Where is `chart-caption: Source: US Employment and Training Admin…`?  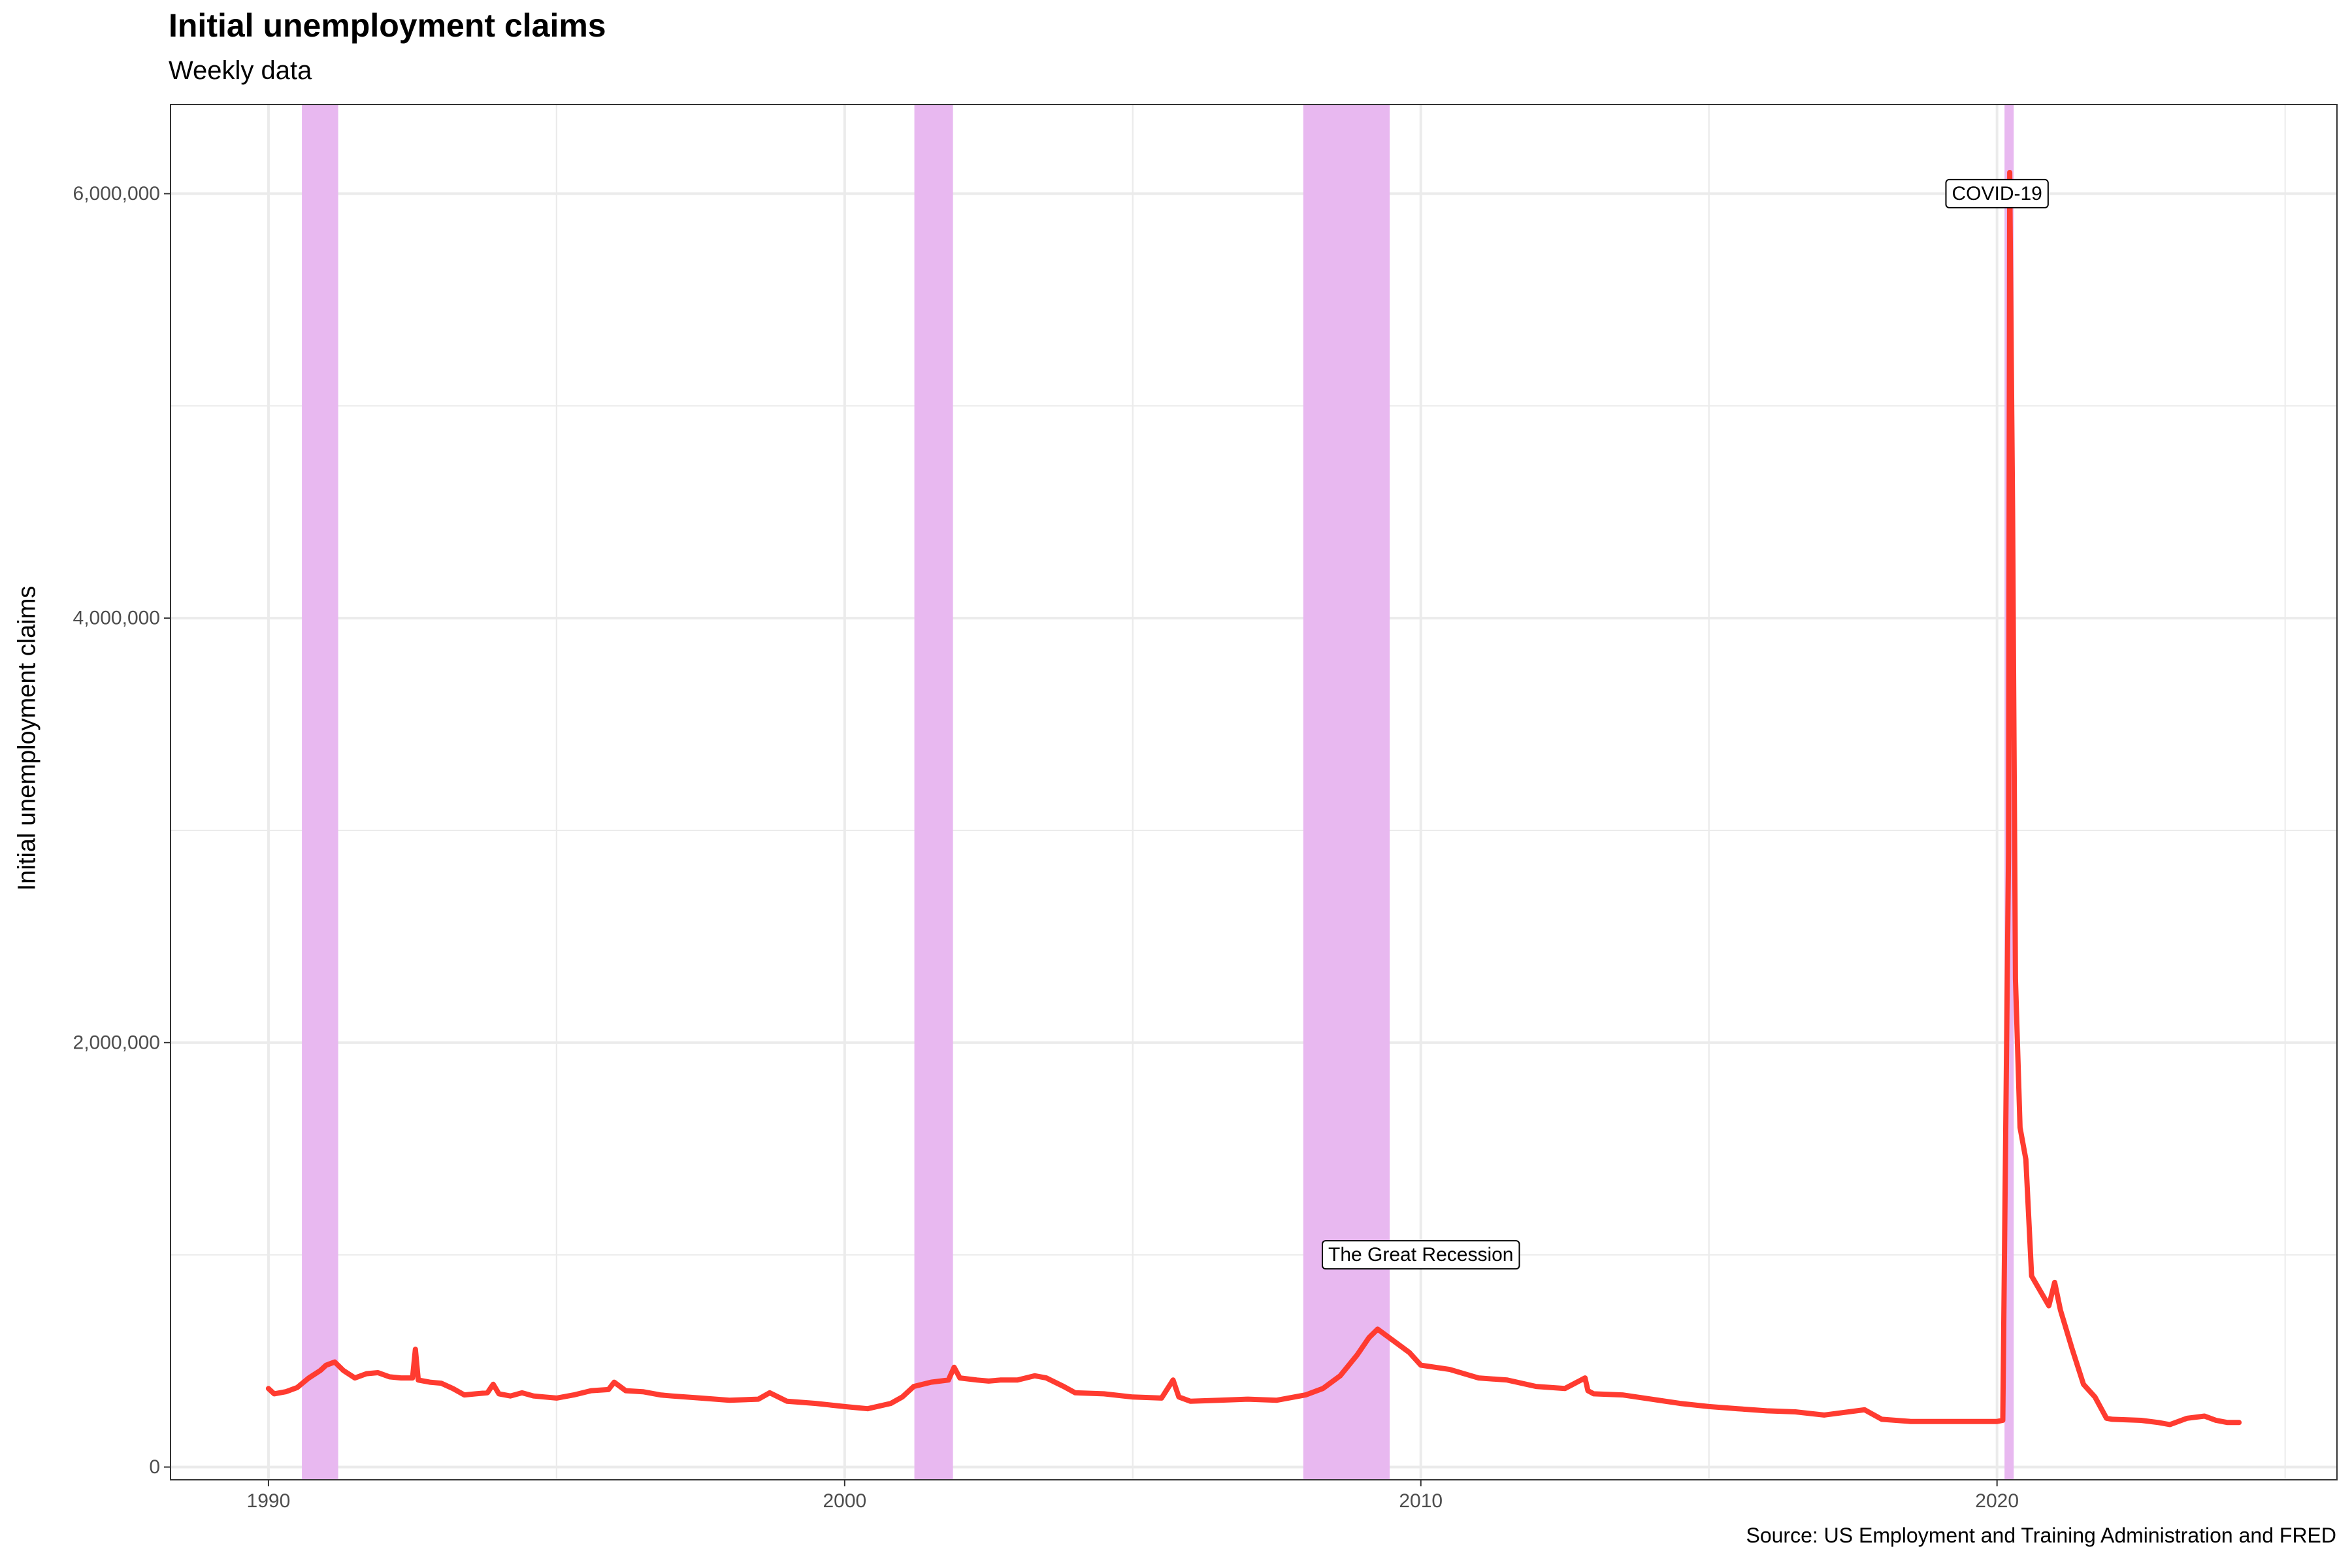
chart-caption: Source: US Employment and Training Admin… is located at coordinates (2041, 1535).